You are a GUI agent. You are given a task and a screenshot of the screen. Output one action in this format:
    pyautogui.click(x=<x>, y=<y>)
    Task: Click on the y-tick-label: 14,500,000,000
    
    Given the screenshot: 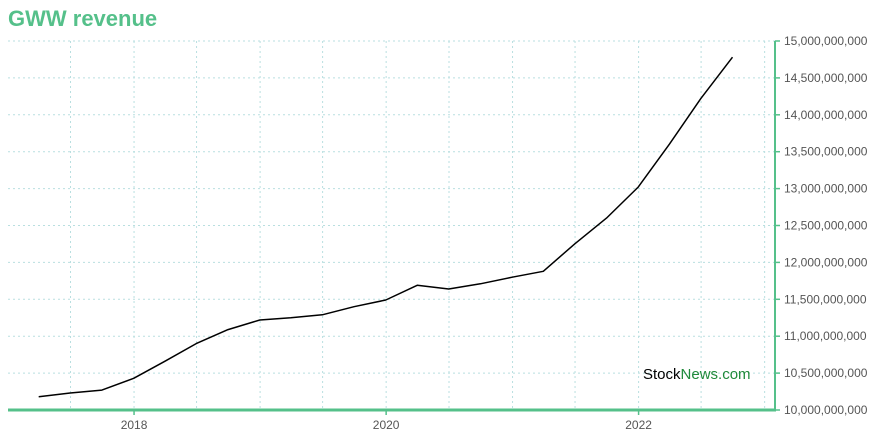 What is the action you would take?
    pyautogui.click(x=826, y=78)
    